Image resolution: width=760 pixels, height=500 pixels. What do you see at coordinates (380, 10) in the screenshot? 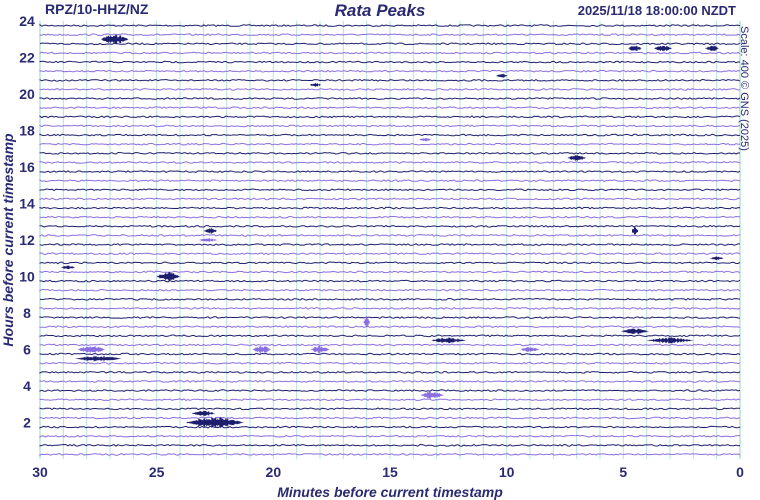
I see `chart-title: Rata Peaks` at bounding box center [380, 10].